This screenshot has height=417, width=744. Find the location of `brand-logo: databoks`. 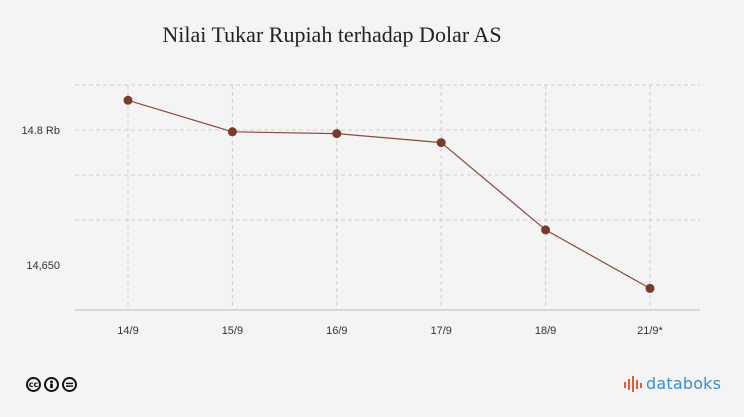

brand-logo: databoks is located at coordinates (672, 383).